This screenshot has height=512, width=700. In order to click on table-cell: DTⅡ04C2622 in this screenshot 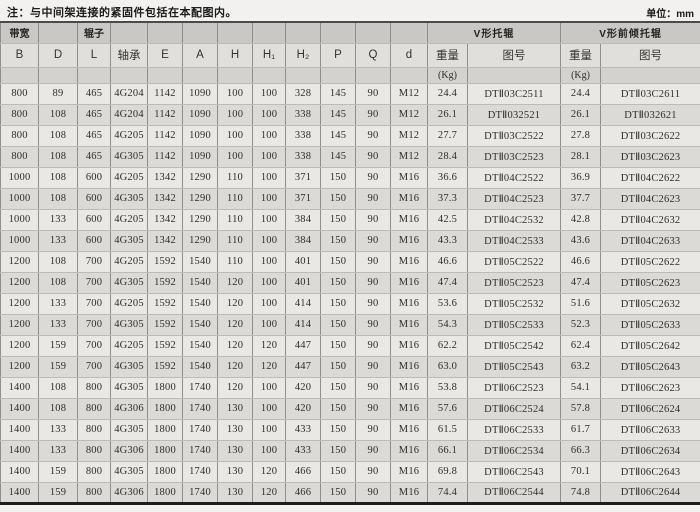, I will do `click(650, 177)`.